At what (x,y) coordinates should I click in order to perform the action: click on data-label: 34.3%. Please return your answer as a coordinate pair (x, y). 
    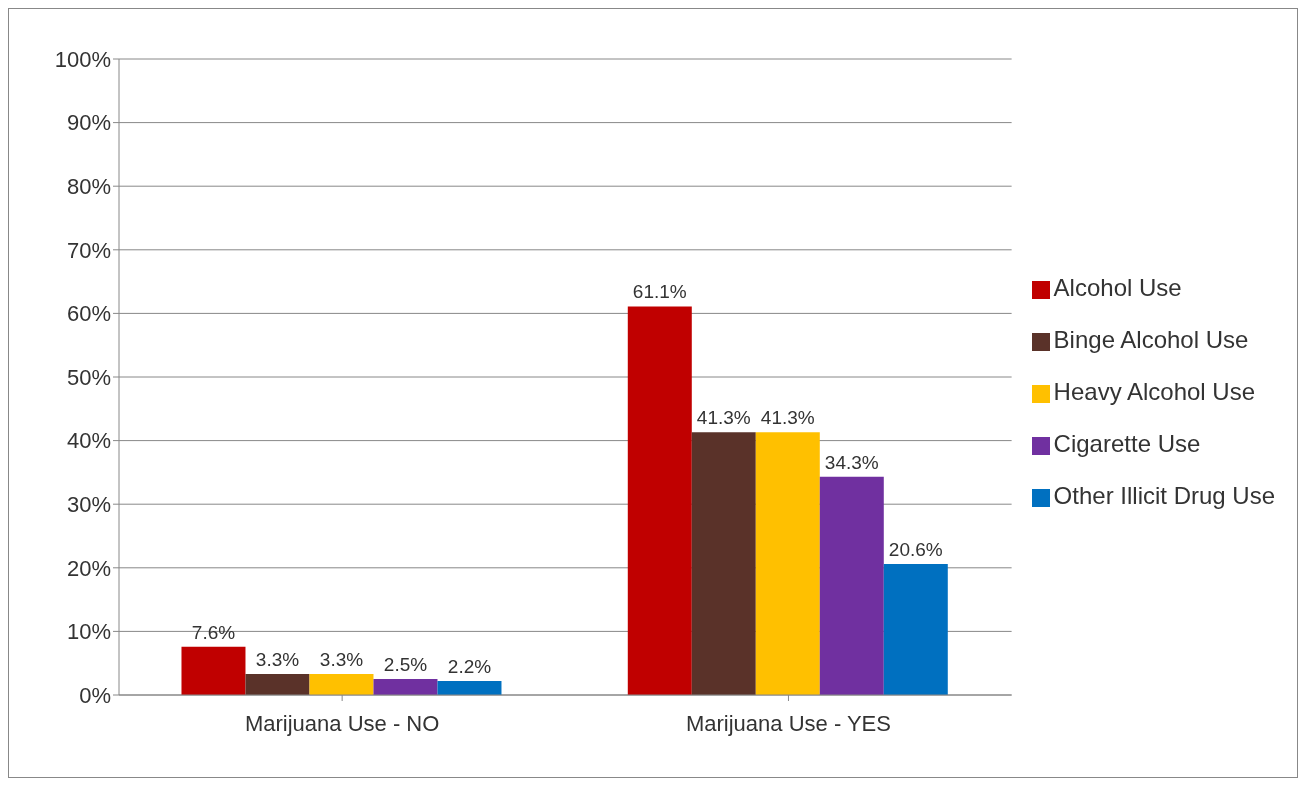
    Looking at the image, I should click on (851, 462).